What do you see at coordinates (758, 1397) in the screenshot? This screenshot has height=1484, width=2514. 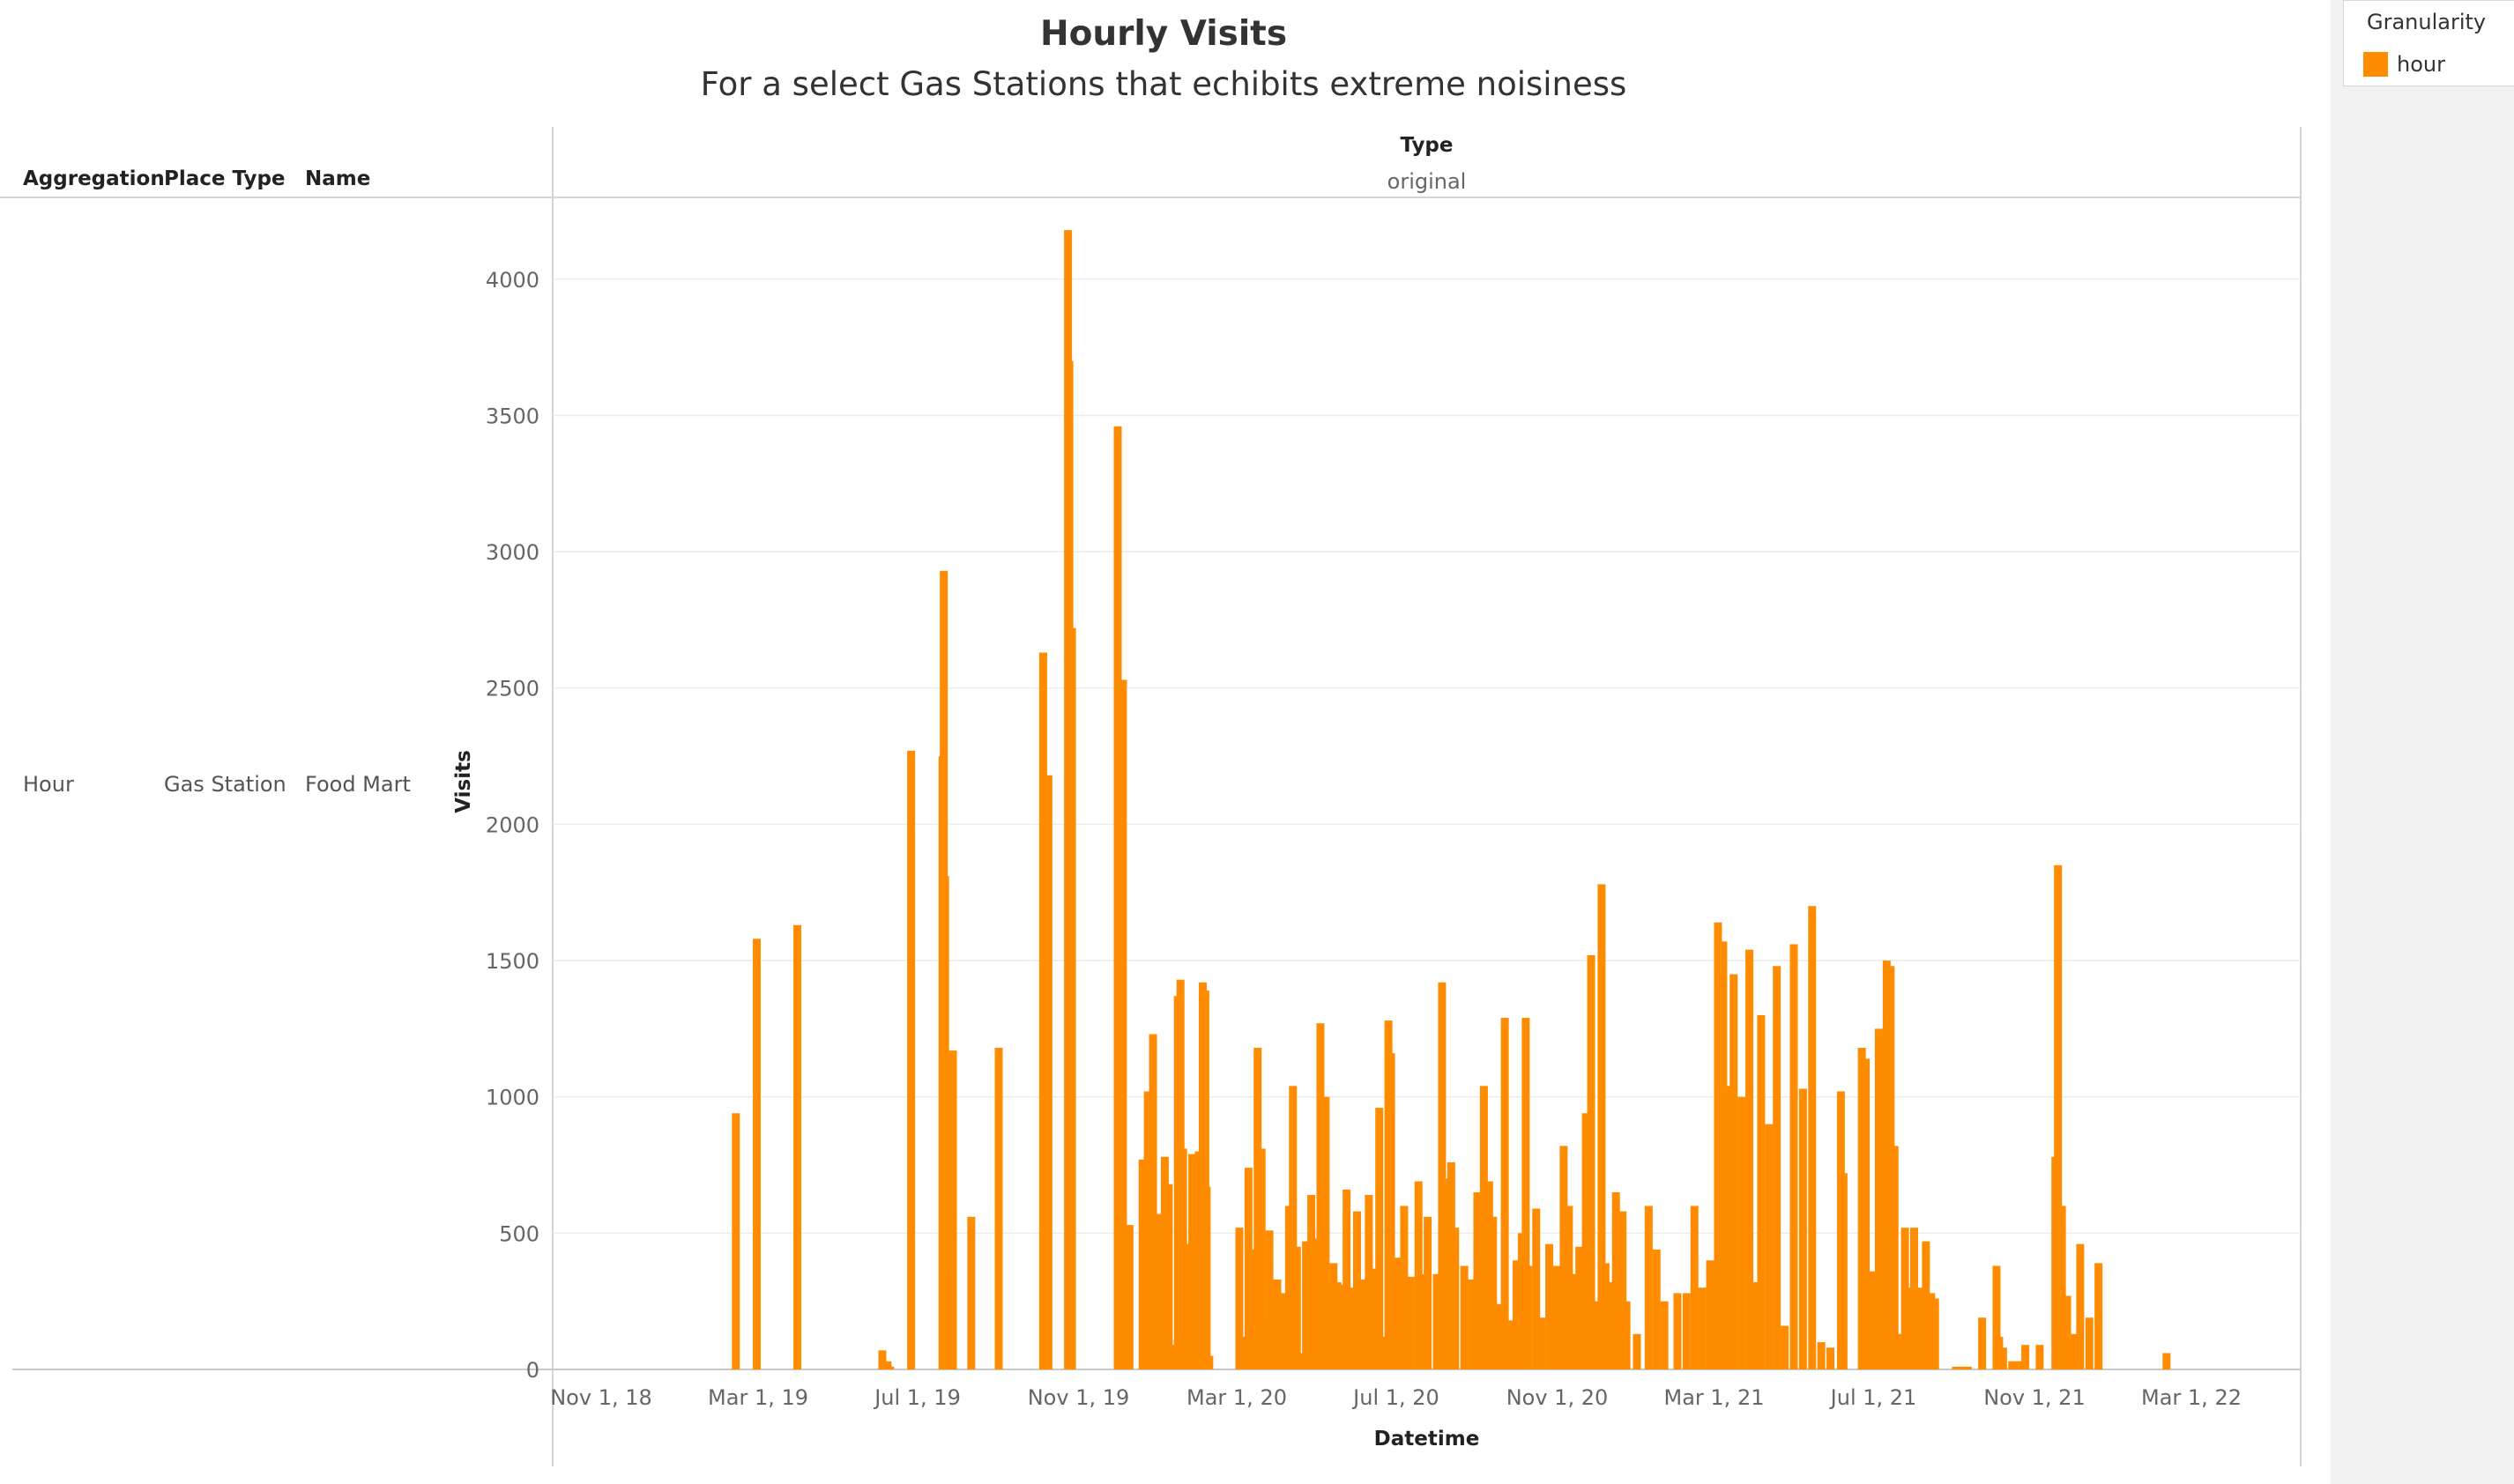 I see `x-tick-label-1: Mar 1, 19` at bounding box center [758, 1397].